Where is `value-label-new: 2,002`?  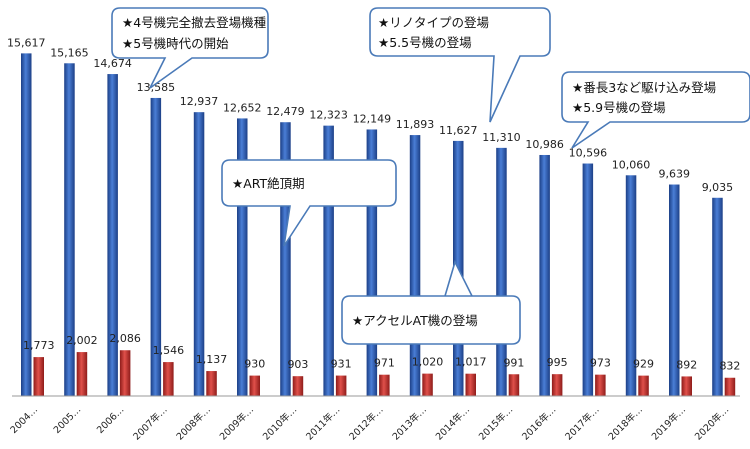 value-label-new: 2,002 is located at coordinates (82, 340).